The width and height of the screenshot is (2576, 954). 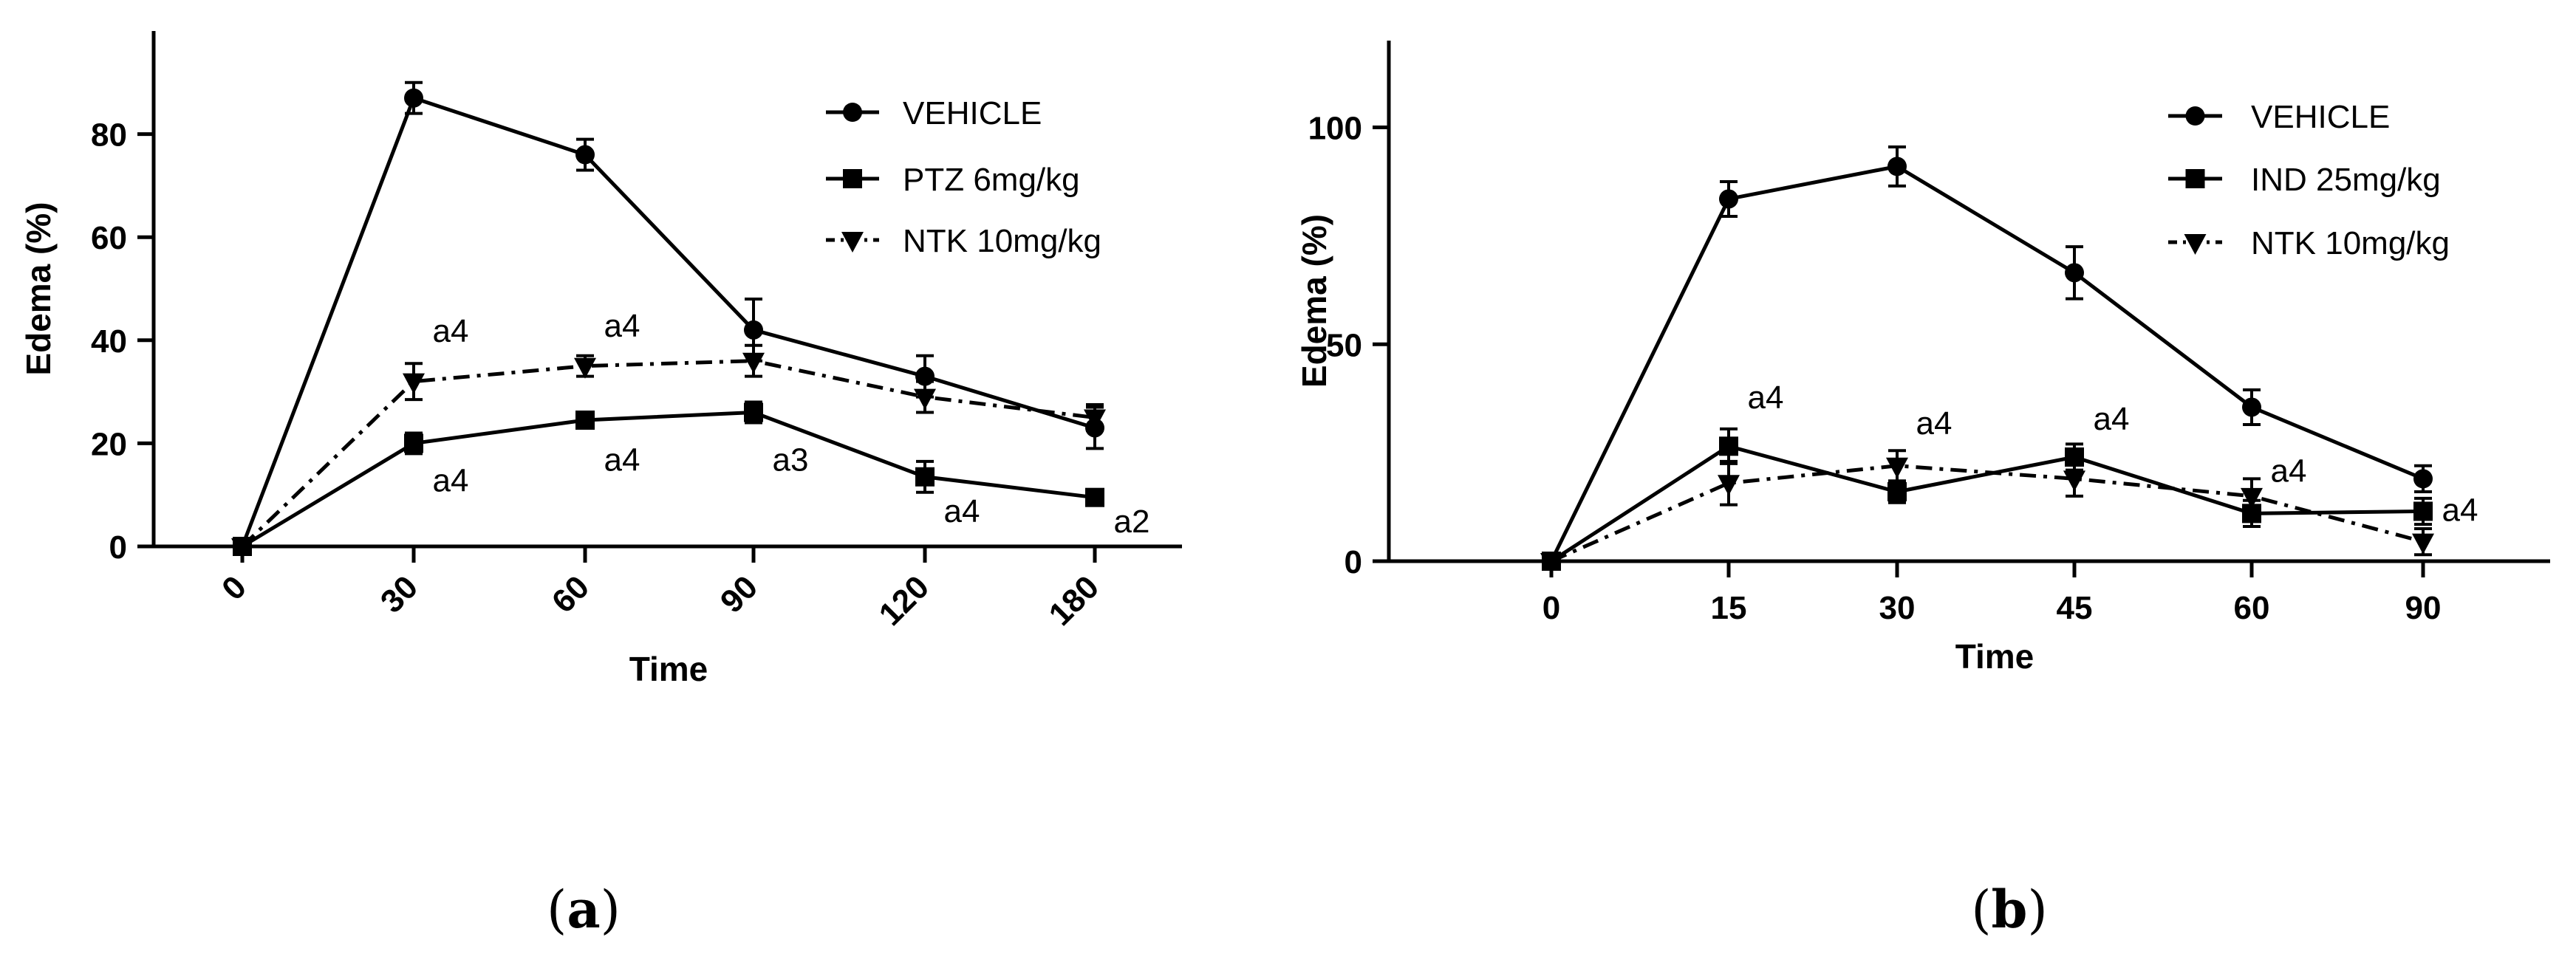 I want to click on y-tick-label: 40, so click(x=109, y=341).